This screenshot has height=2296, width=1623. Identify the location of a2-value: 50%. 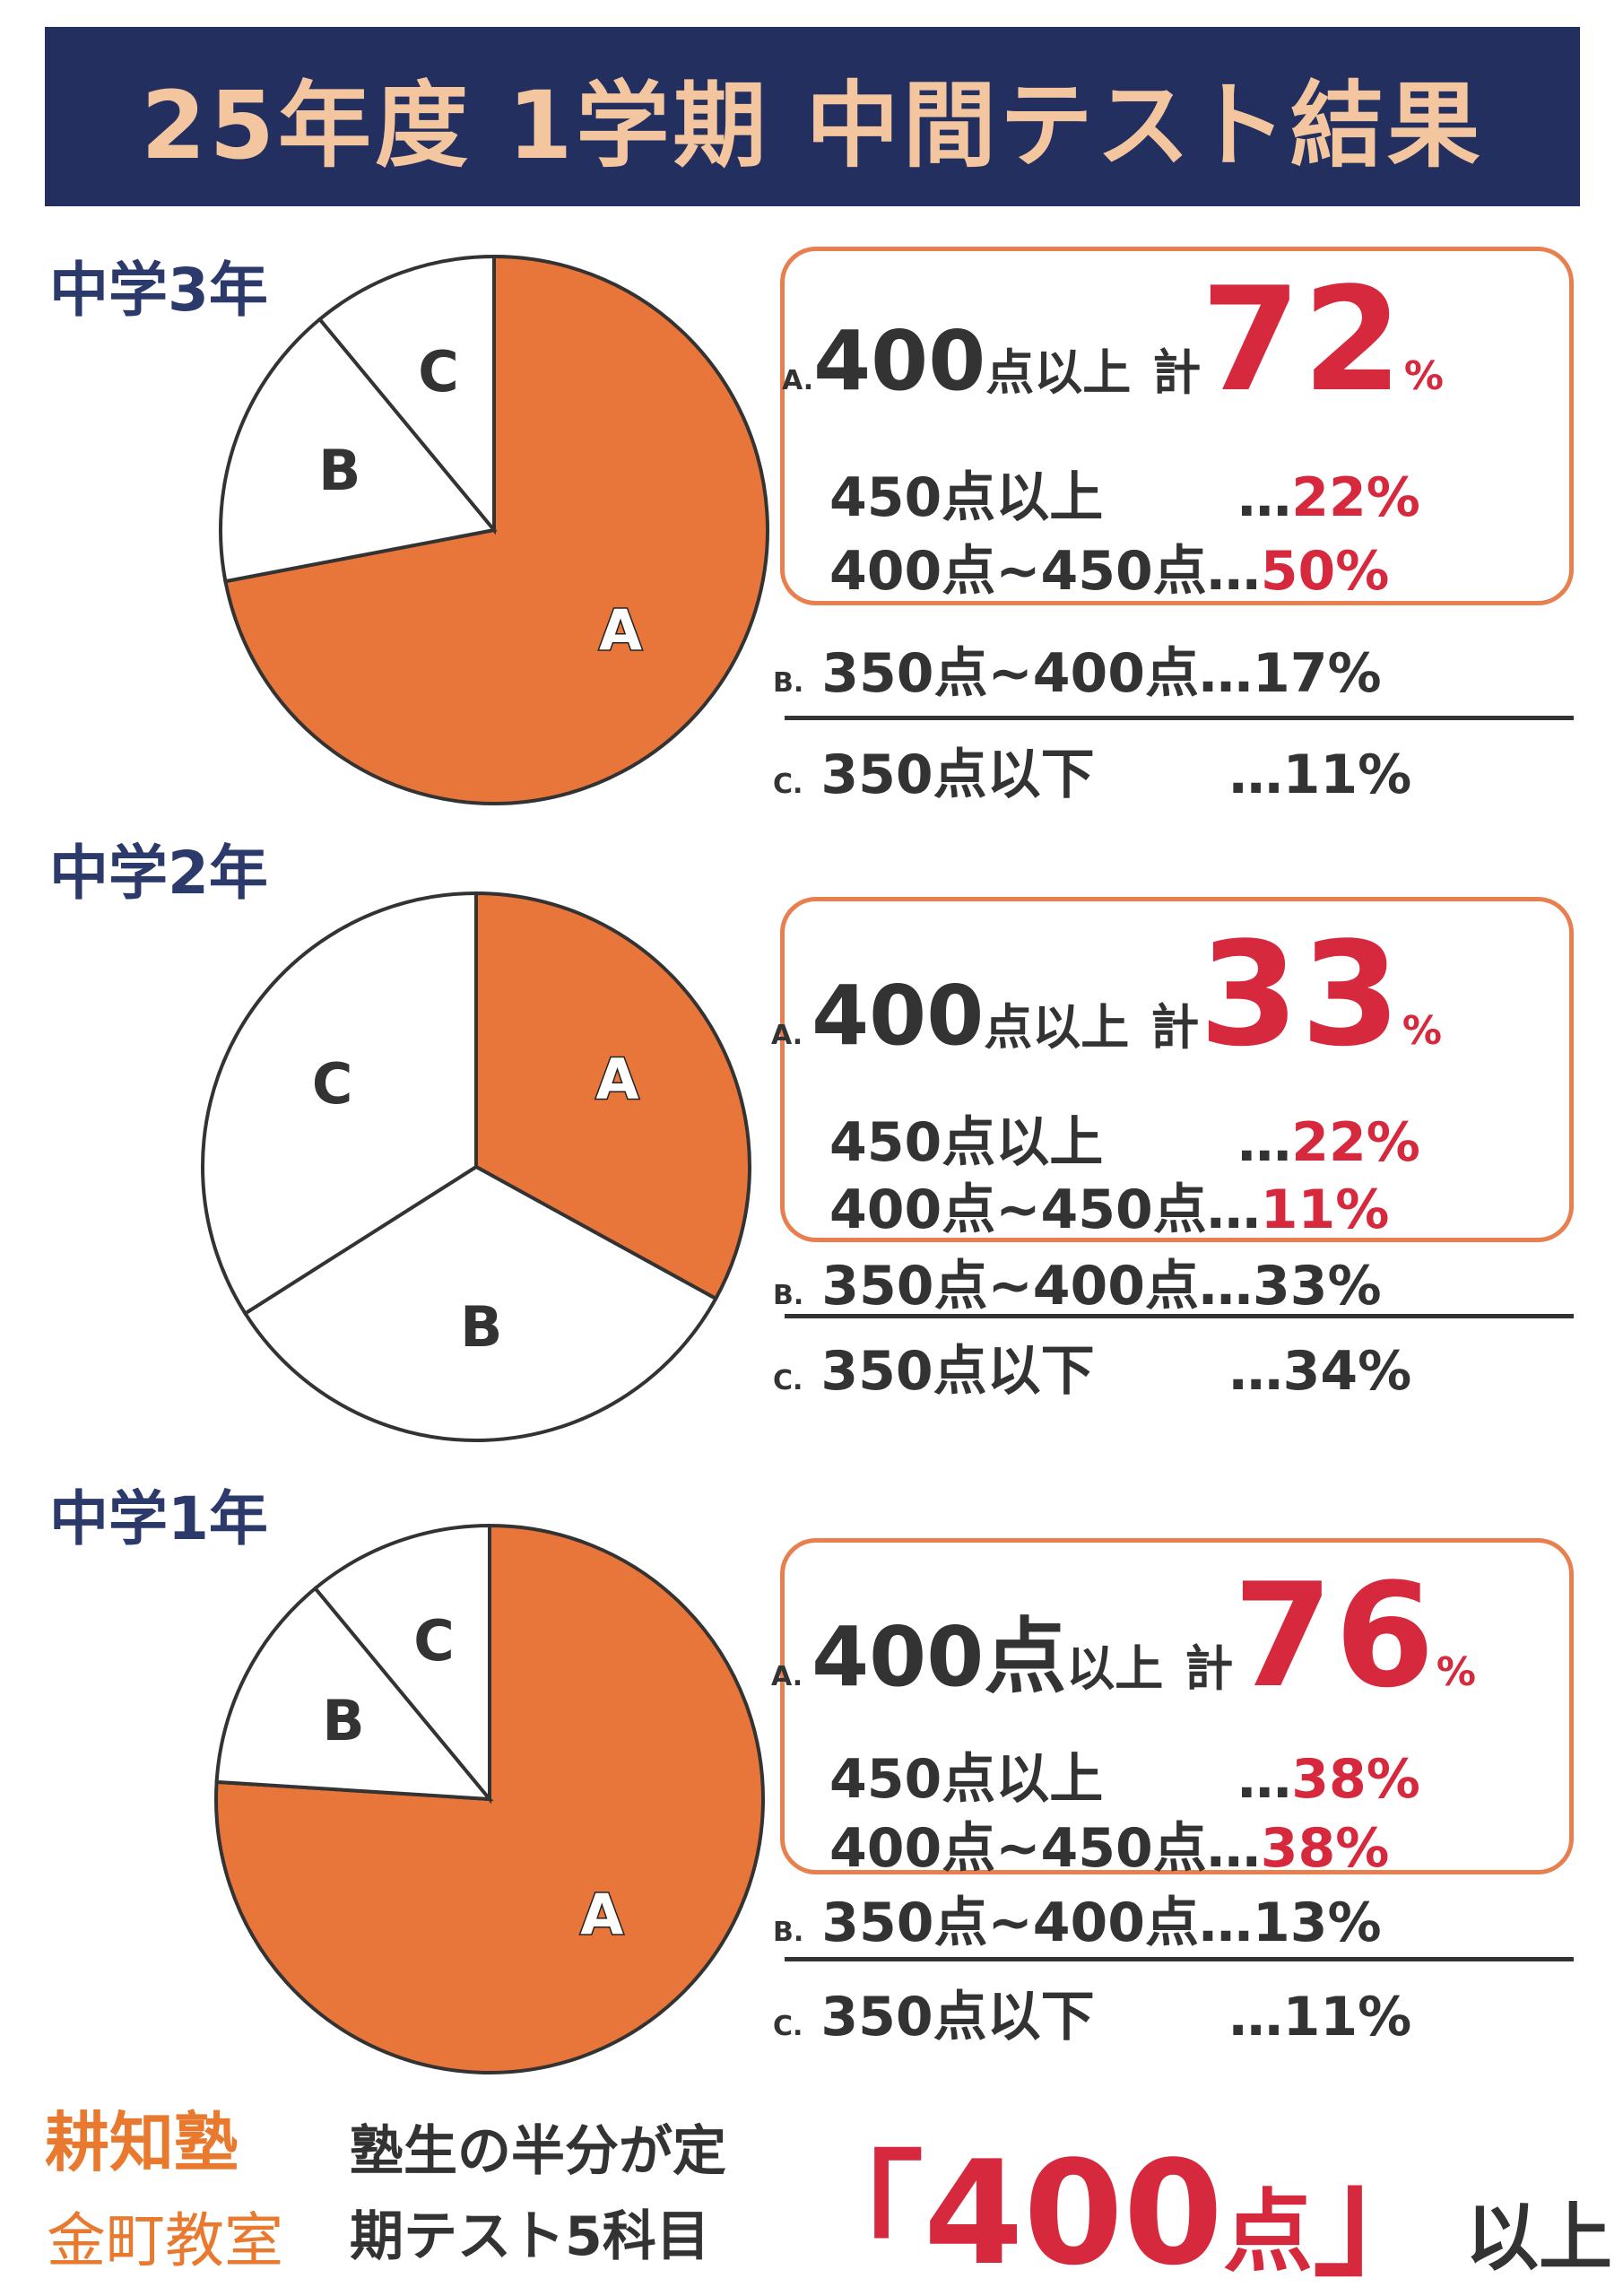
(1325, 571).